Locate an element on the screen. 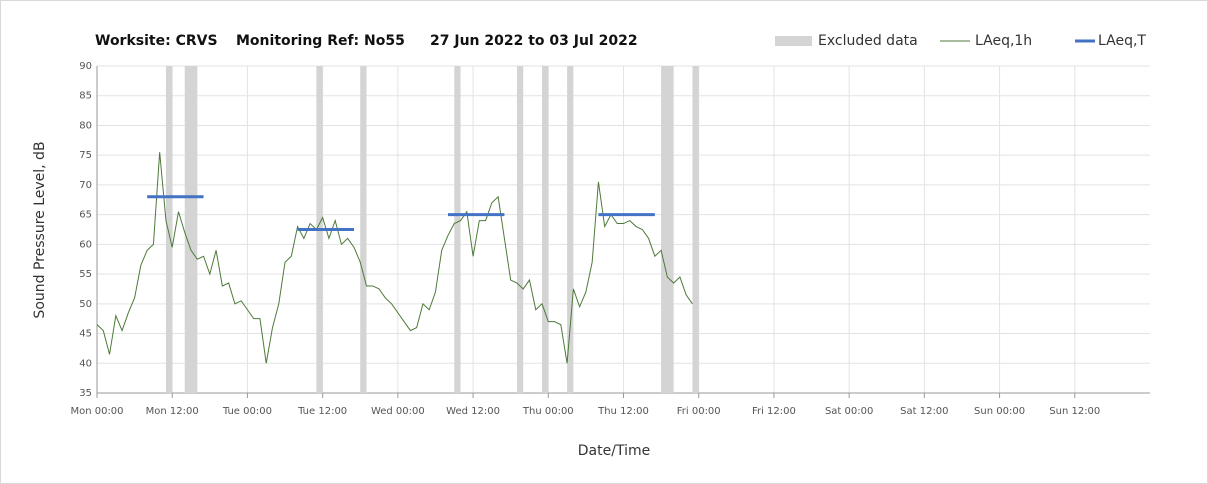  x-tick-label: Fri 00:00 is located at coordinates (699, 411).